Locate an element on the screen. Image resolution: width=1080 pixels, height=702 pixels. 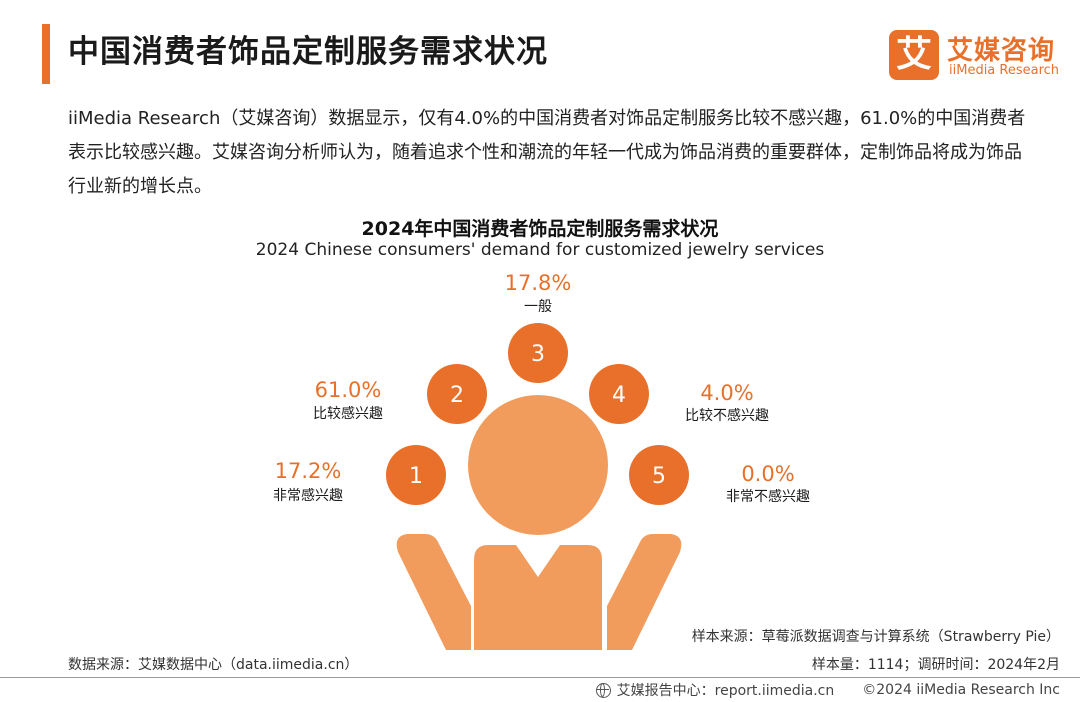
bubble-number-4: 4 is located at coordinates (619, 395).